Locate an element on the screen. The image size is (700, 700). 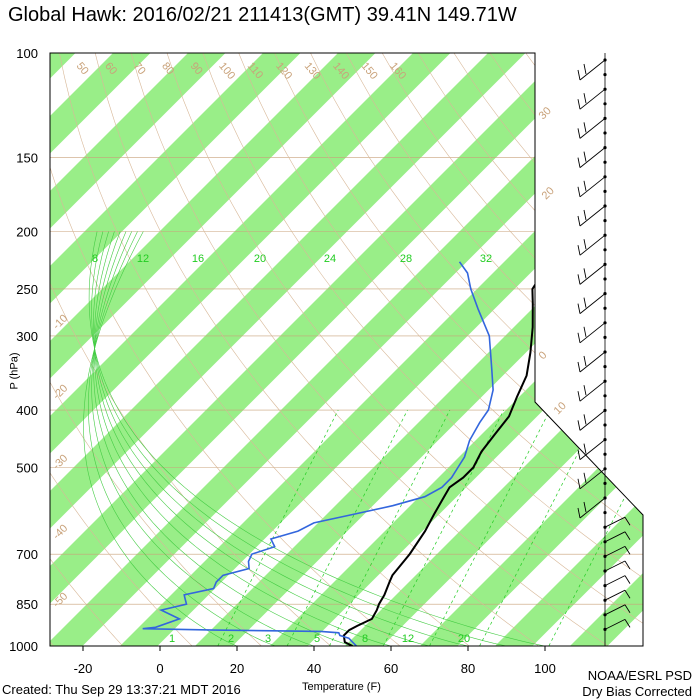
isotherm-label: 10 is located at coordinates (560, 408).